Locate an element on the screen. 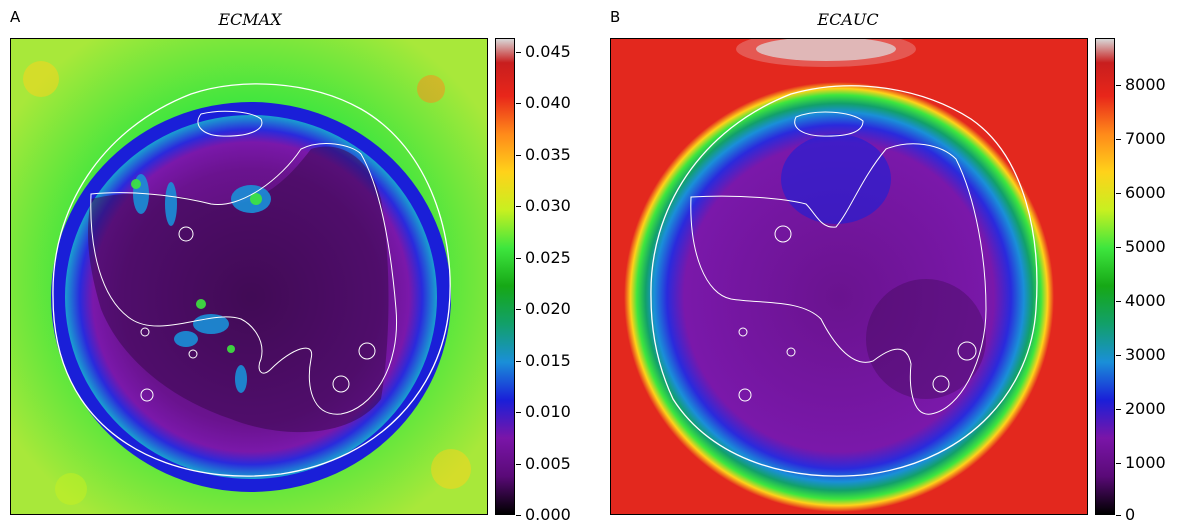 This screenshot has width=1188, height=530. colorbar-b-tick: 5000 is located at coordinates (1141, 246).